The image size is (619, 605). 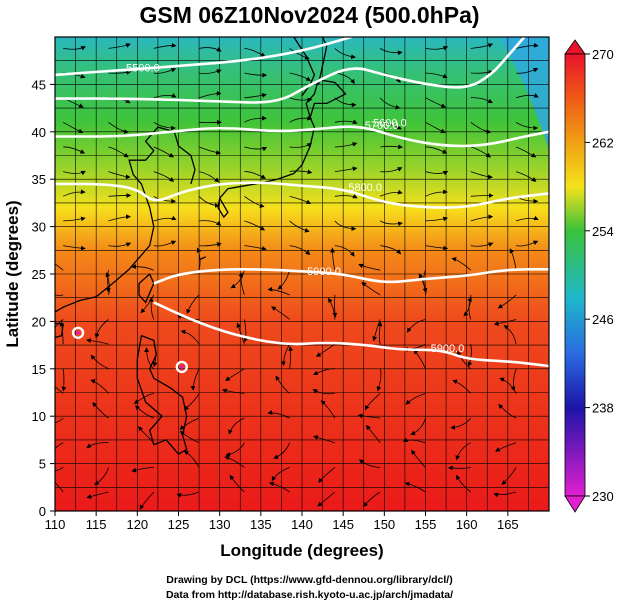 I want to click on y-tick-label: 15, so click(x=39, y=369).